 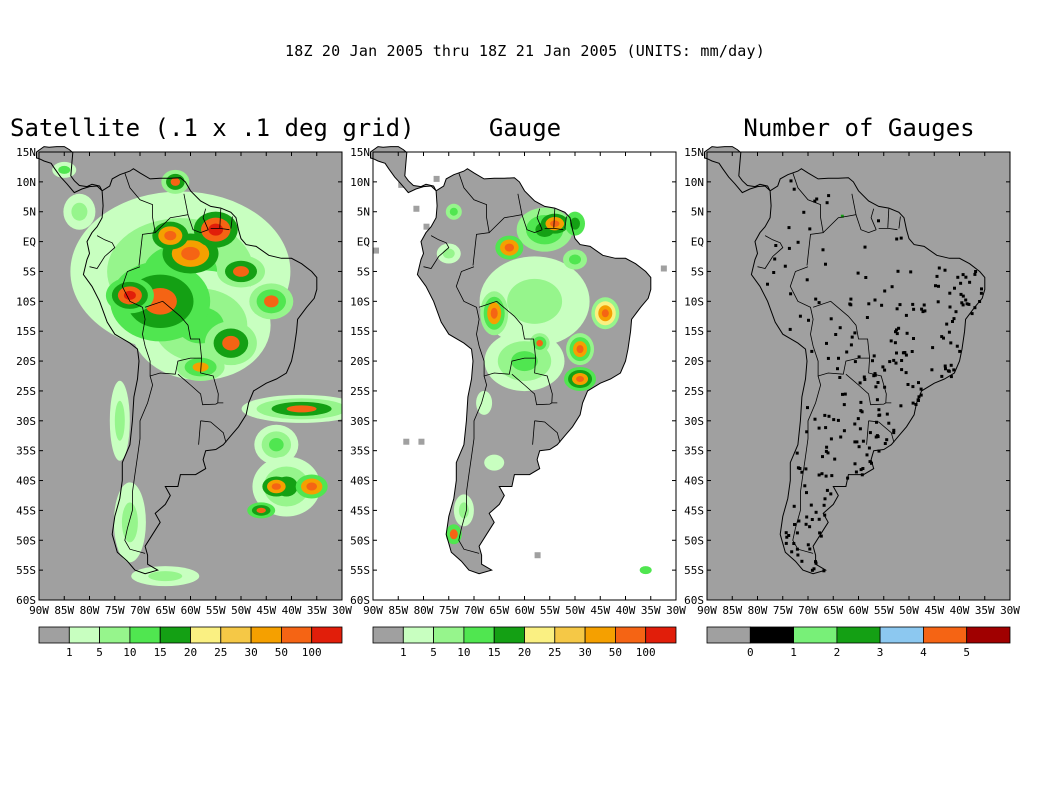 What do you see at coordinates (694, 600) in the screenshot?
I see `lat-label: 60S` at bounding box center [694, 600].